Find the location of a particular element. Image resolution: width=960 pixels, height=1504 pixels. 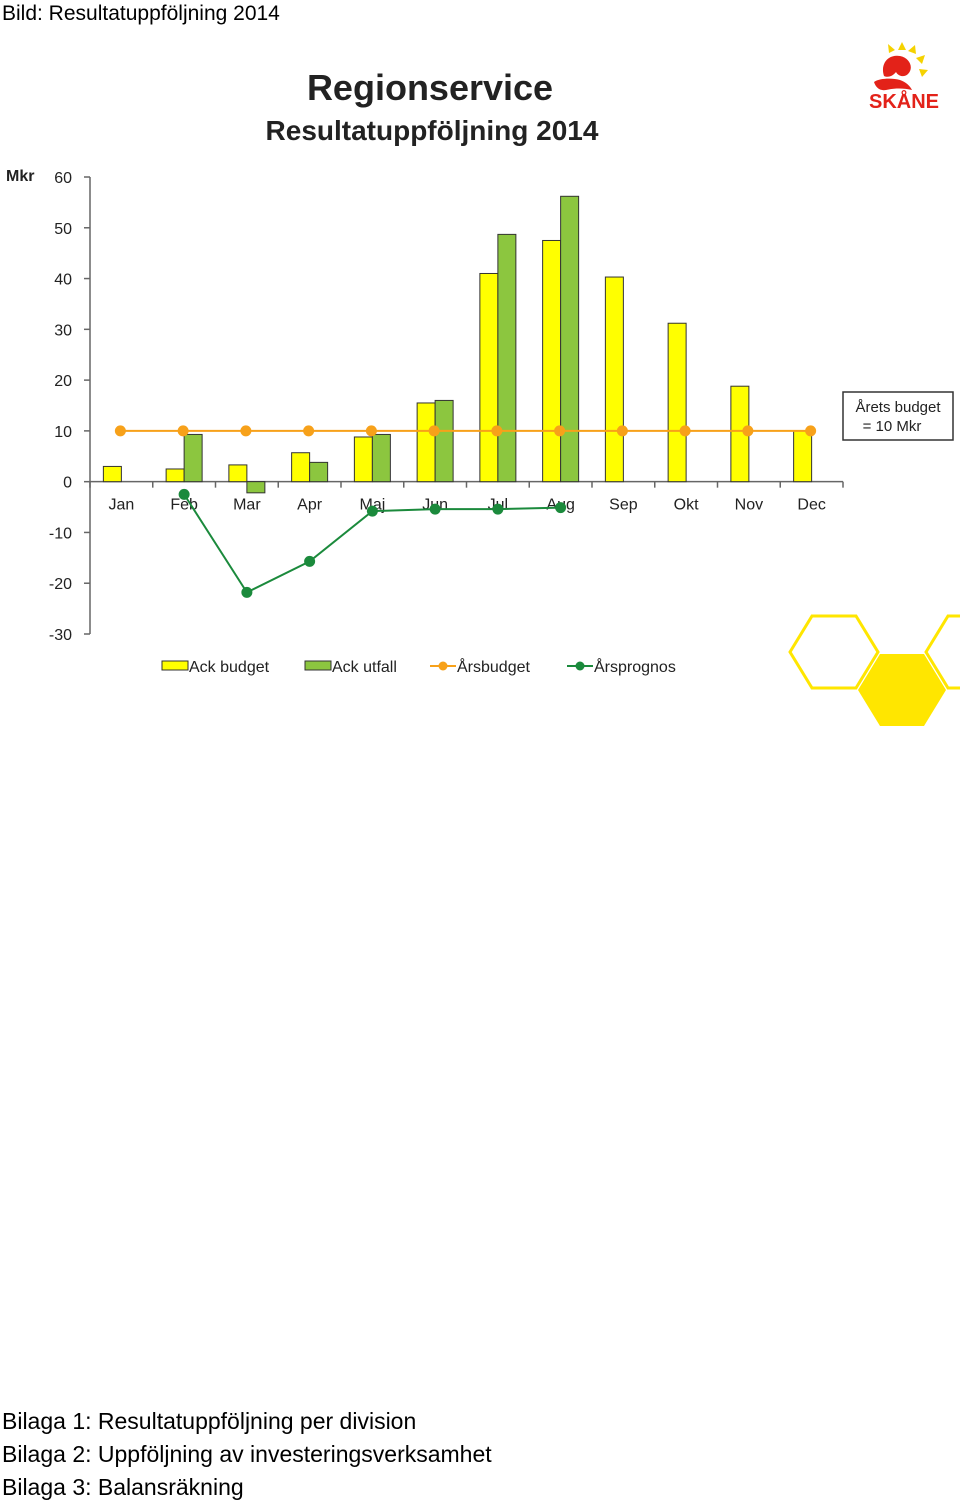

chart-subtitle: Resultatuppföljning 2014 is located at coordinates (432, 130).